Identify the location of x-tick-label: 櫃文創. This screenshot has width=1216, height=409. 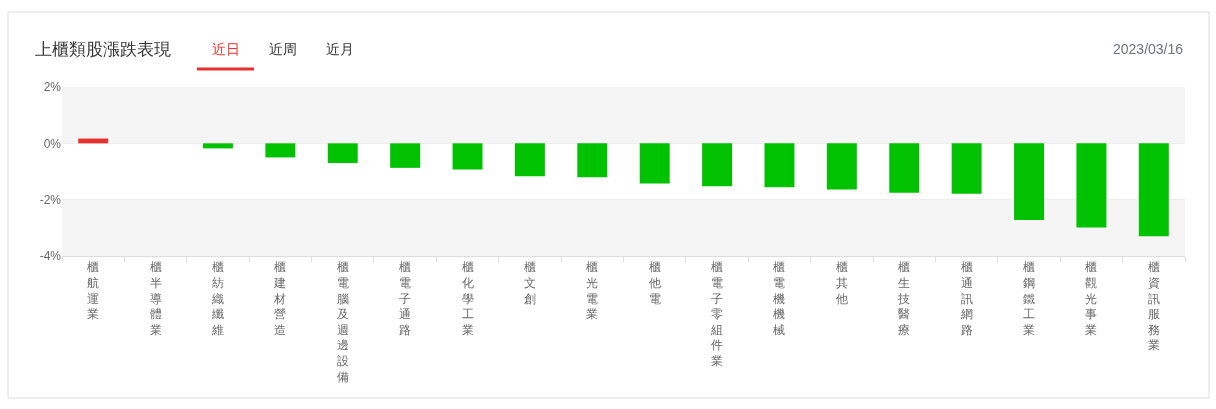
(529, 283).